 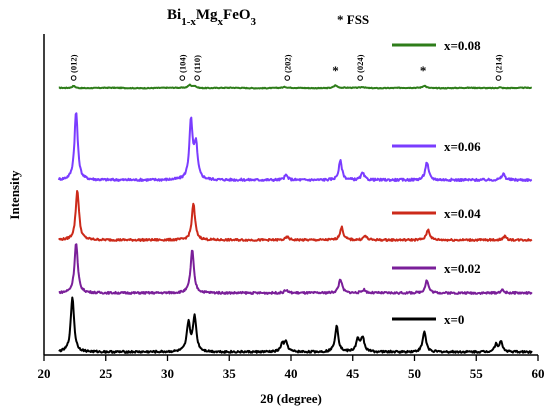 I want to click on x-tick-label: 20, so click(x=44, y=373).